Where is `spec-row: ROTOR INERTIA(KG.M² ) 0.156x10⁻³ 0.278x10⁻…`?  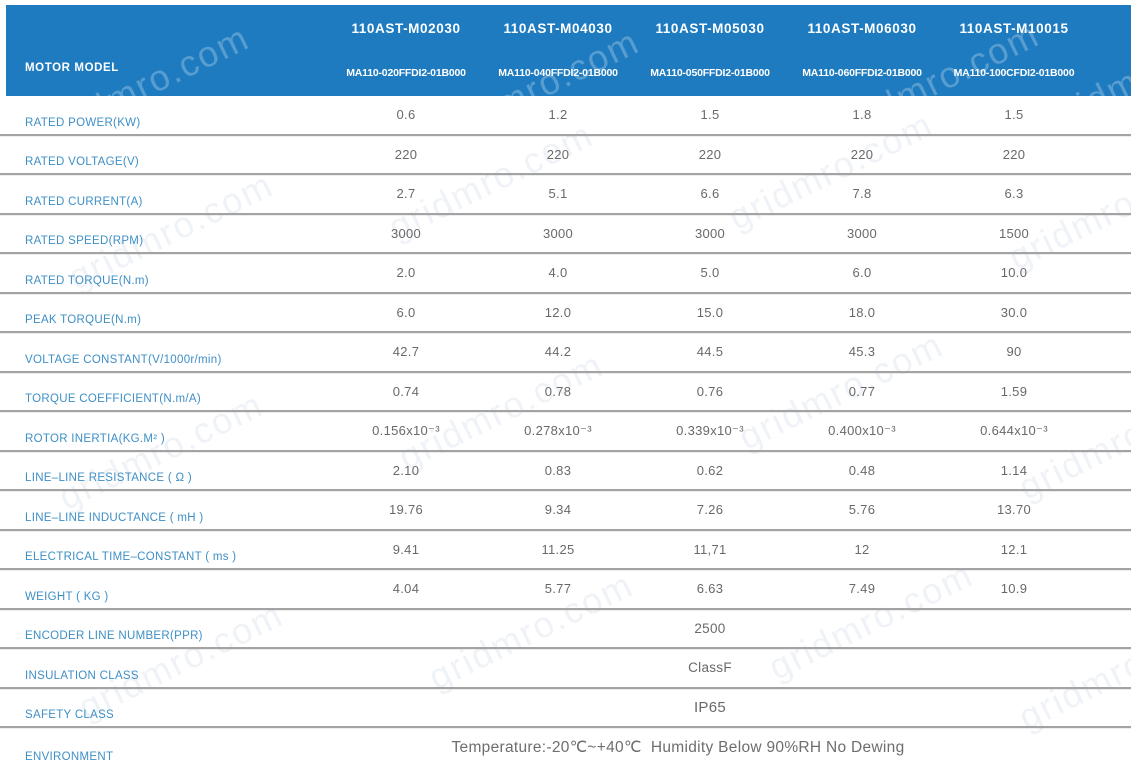 spec-row: ROTOR INERTIA(KG.M² ) 0.156x10⁻³ 0.278x10⁻… is located at coordinates (565, 432).